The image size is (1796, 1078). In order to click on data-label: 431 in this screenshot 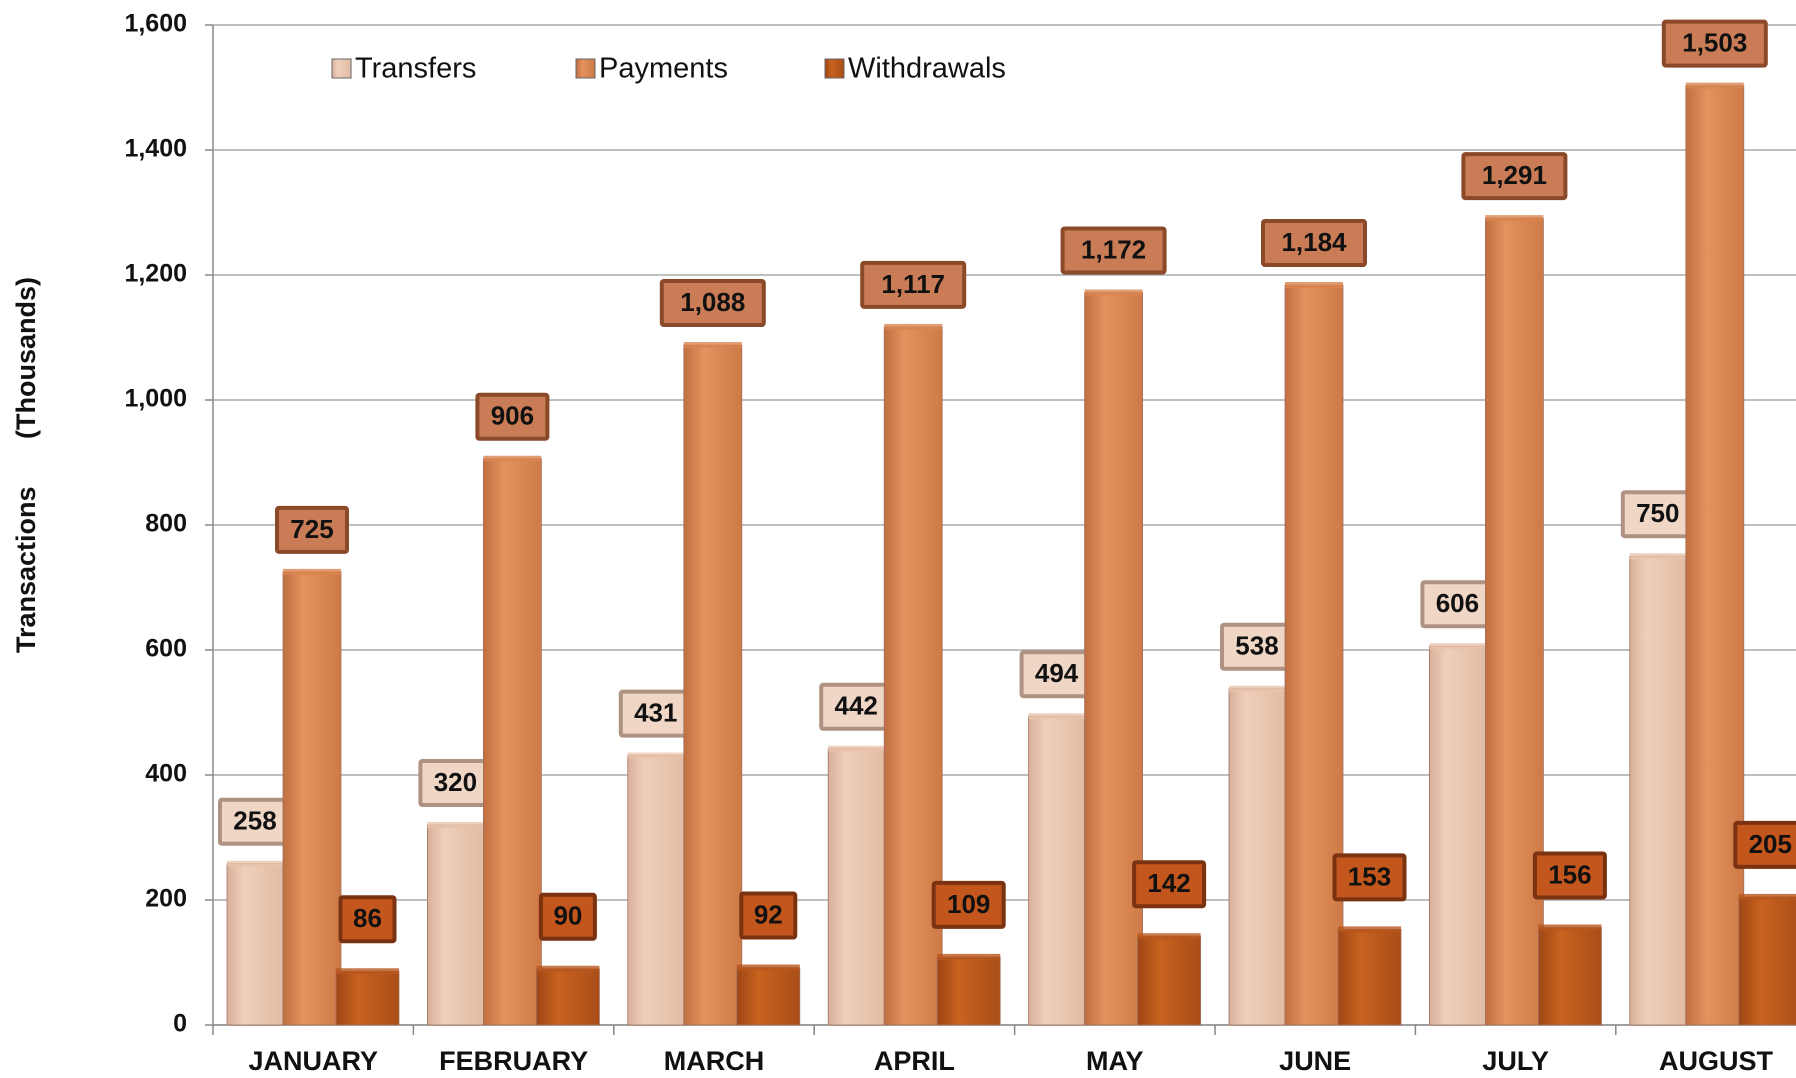, I will do `click(655, 713)`.